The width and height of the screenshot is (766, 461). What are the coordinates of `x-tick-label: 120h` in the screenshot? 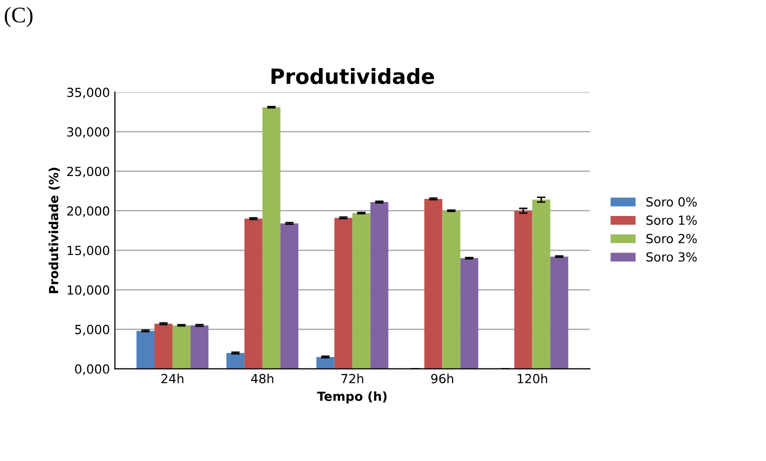 It's located at (533, 379).